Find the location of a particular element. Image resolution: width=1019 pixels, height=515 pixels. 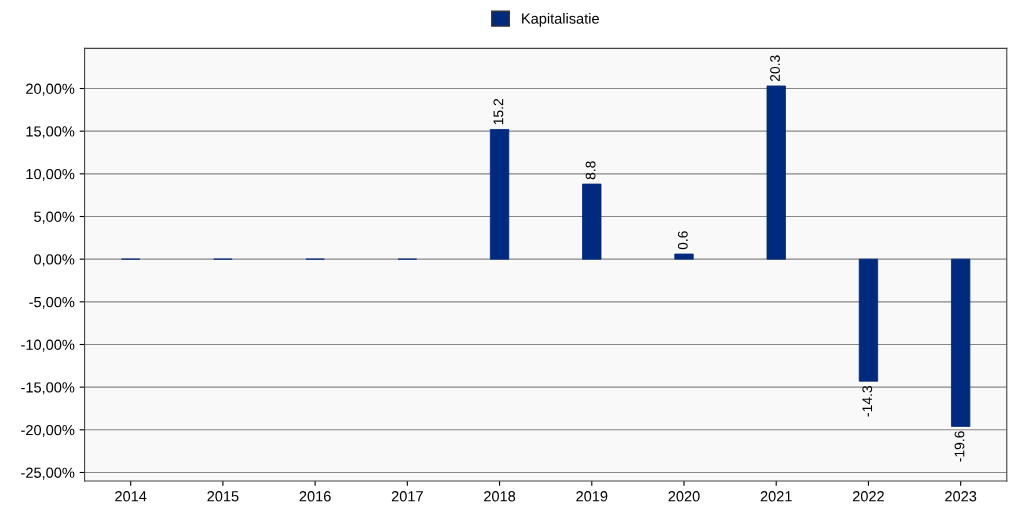

y-tick-label: -20,00% is located at coordinates (48, 430).